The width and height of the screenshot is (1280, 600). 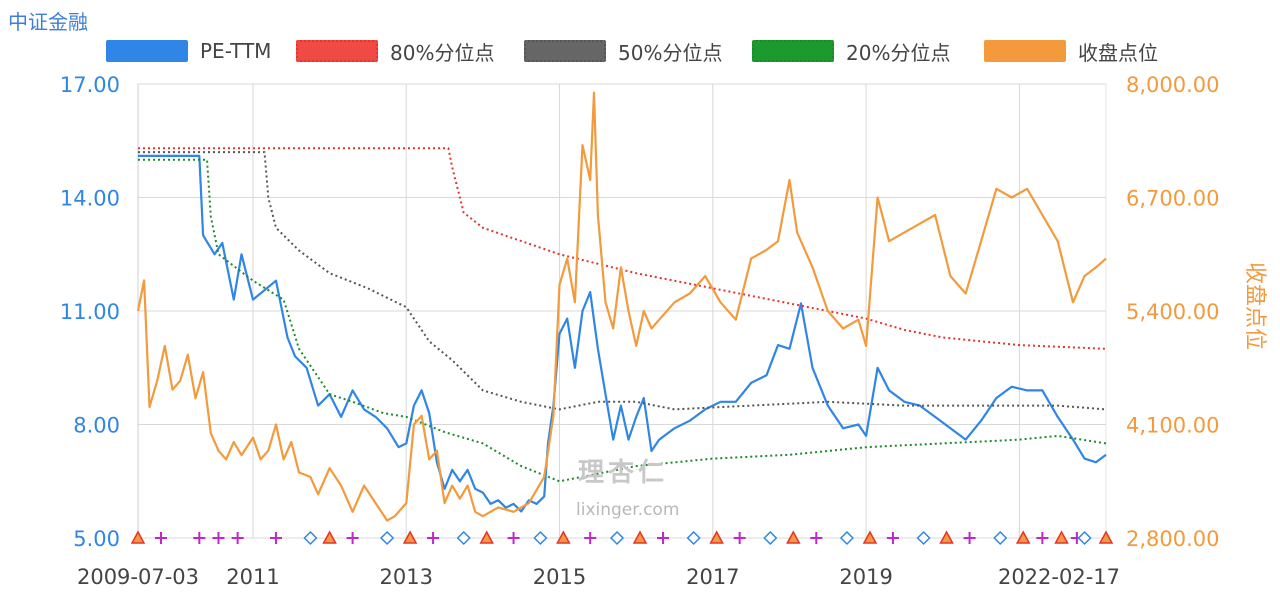 I want to click on legend: PE-TTM 80%分位点 50%分位点 20%分位点 收盘点位, so click(x=640, y=51).